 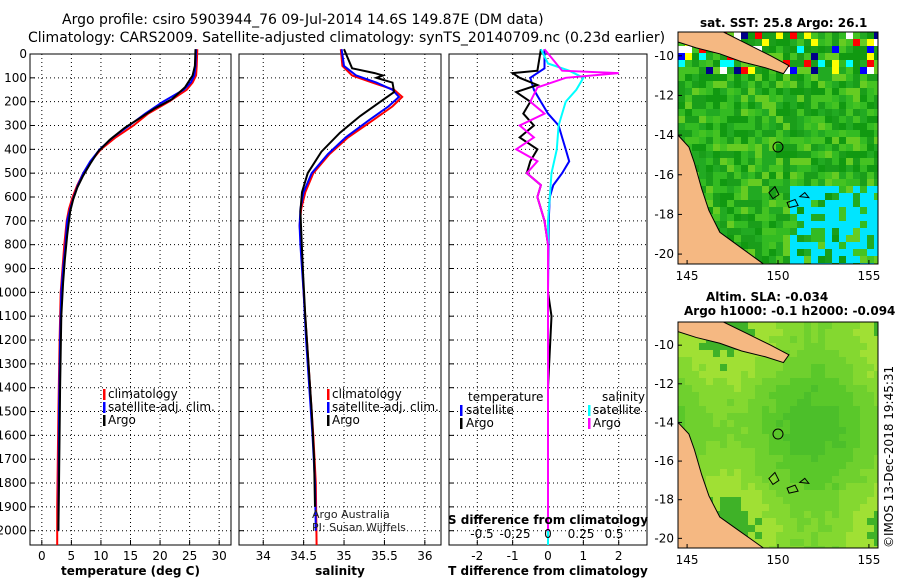 What do you see at coordinates (13, 388) in the screenshot?
I see `y-tick-label: 1400` at bounding box center [13, 388].